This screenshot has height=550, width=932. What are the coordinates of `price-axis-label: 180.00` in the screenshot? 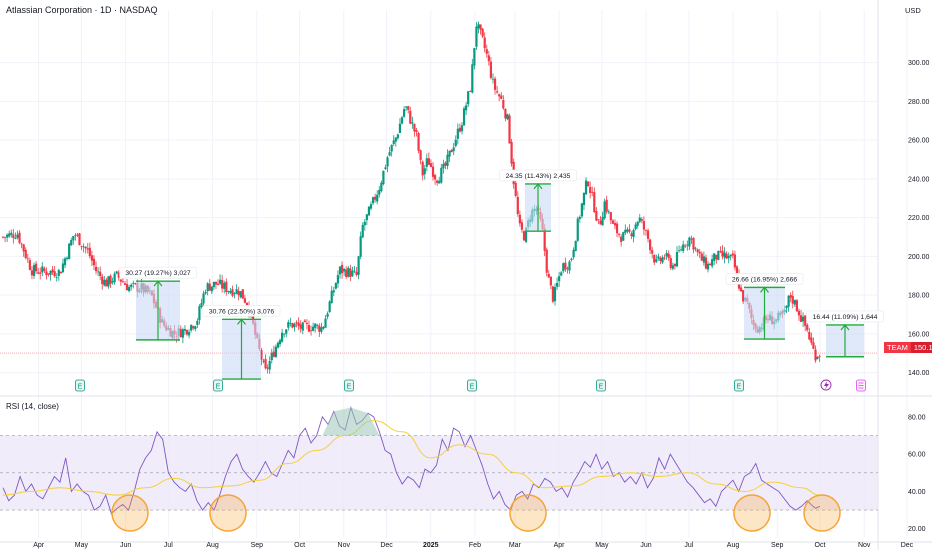 It's located at (919, 296).